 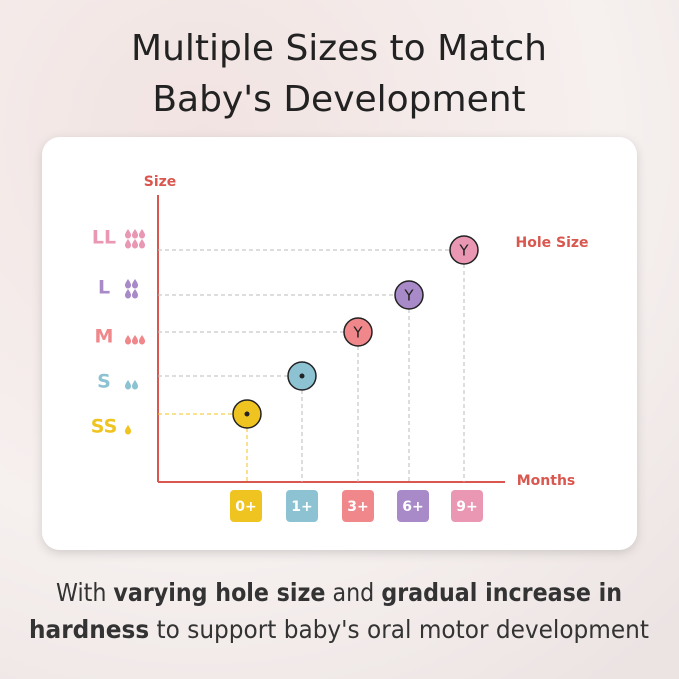 I want to click on caption-segment: hardness, so click(x=89, y=629).